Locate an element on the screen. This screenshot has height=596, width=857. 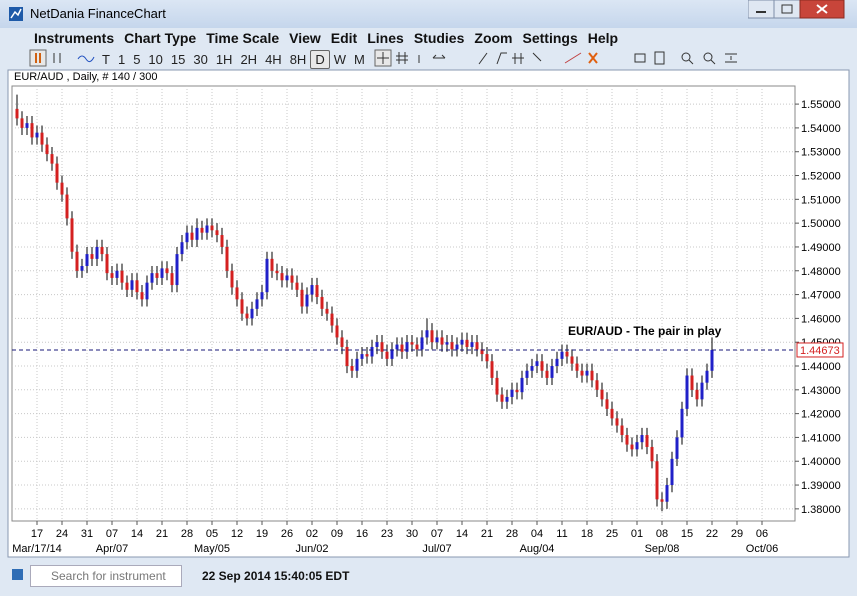
timestamp: 22 Sep 2014 15:40:05 EDT is located at coordinates (276, 576).